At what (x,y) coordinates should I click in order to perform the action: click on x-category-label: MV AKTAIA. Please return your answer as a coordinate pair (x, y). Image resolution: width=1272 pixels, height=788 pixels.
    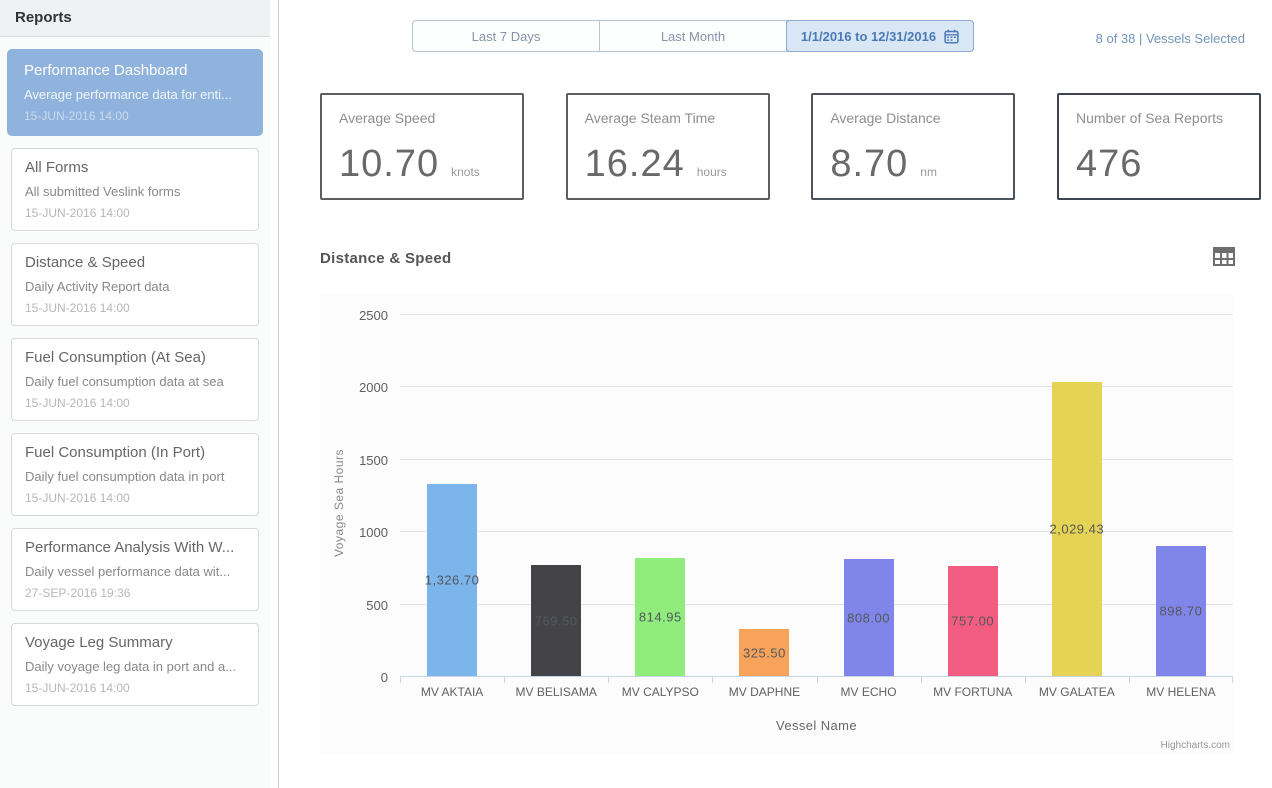
    Looking at the image, I should click on (452, 692).